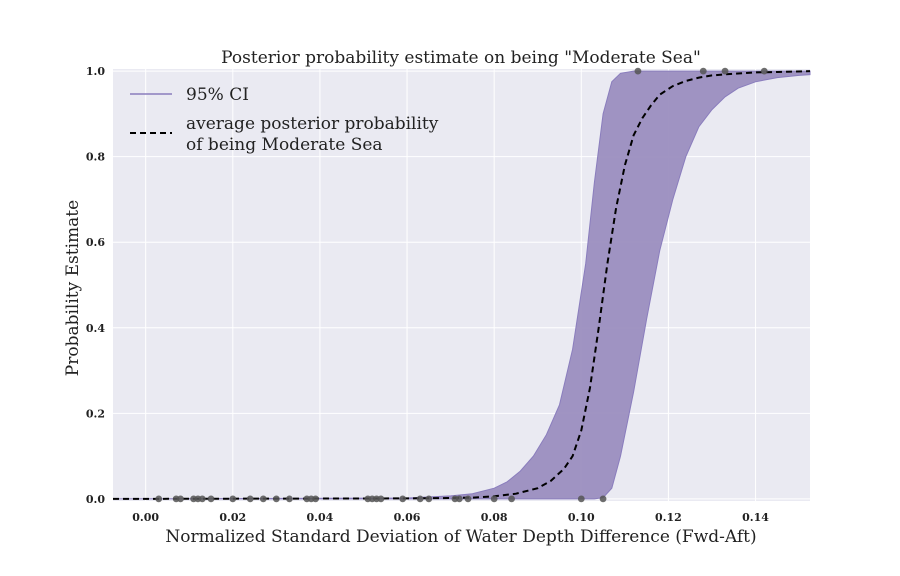  Describe the element at coordinates (232, 517) in the screenshot. I see `x-tick-label: 0.02` at that location.